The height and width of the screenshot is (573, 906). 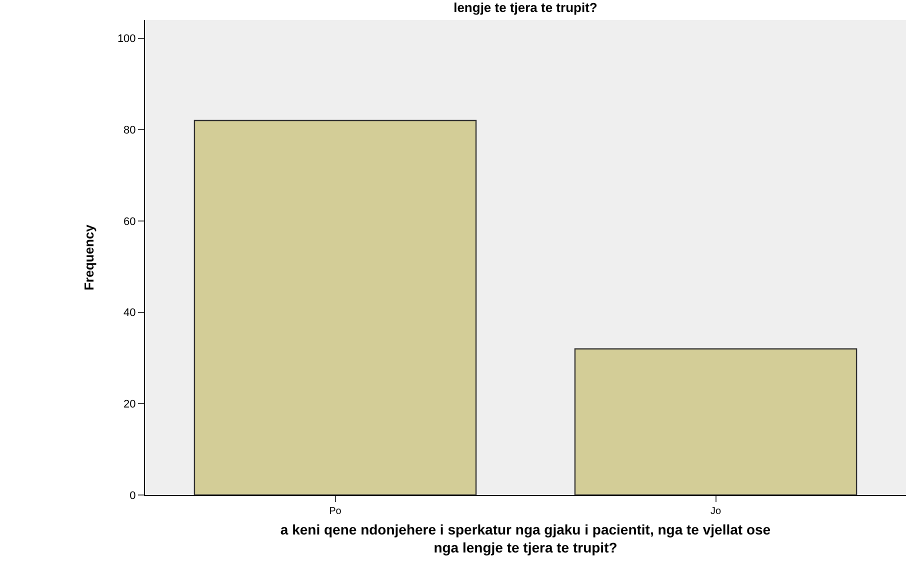 What do you see at coordinates (130, 130) in the screenshot?
I see `y-tick-label: 80` at bounding box center [130, 130].